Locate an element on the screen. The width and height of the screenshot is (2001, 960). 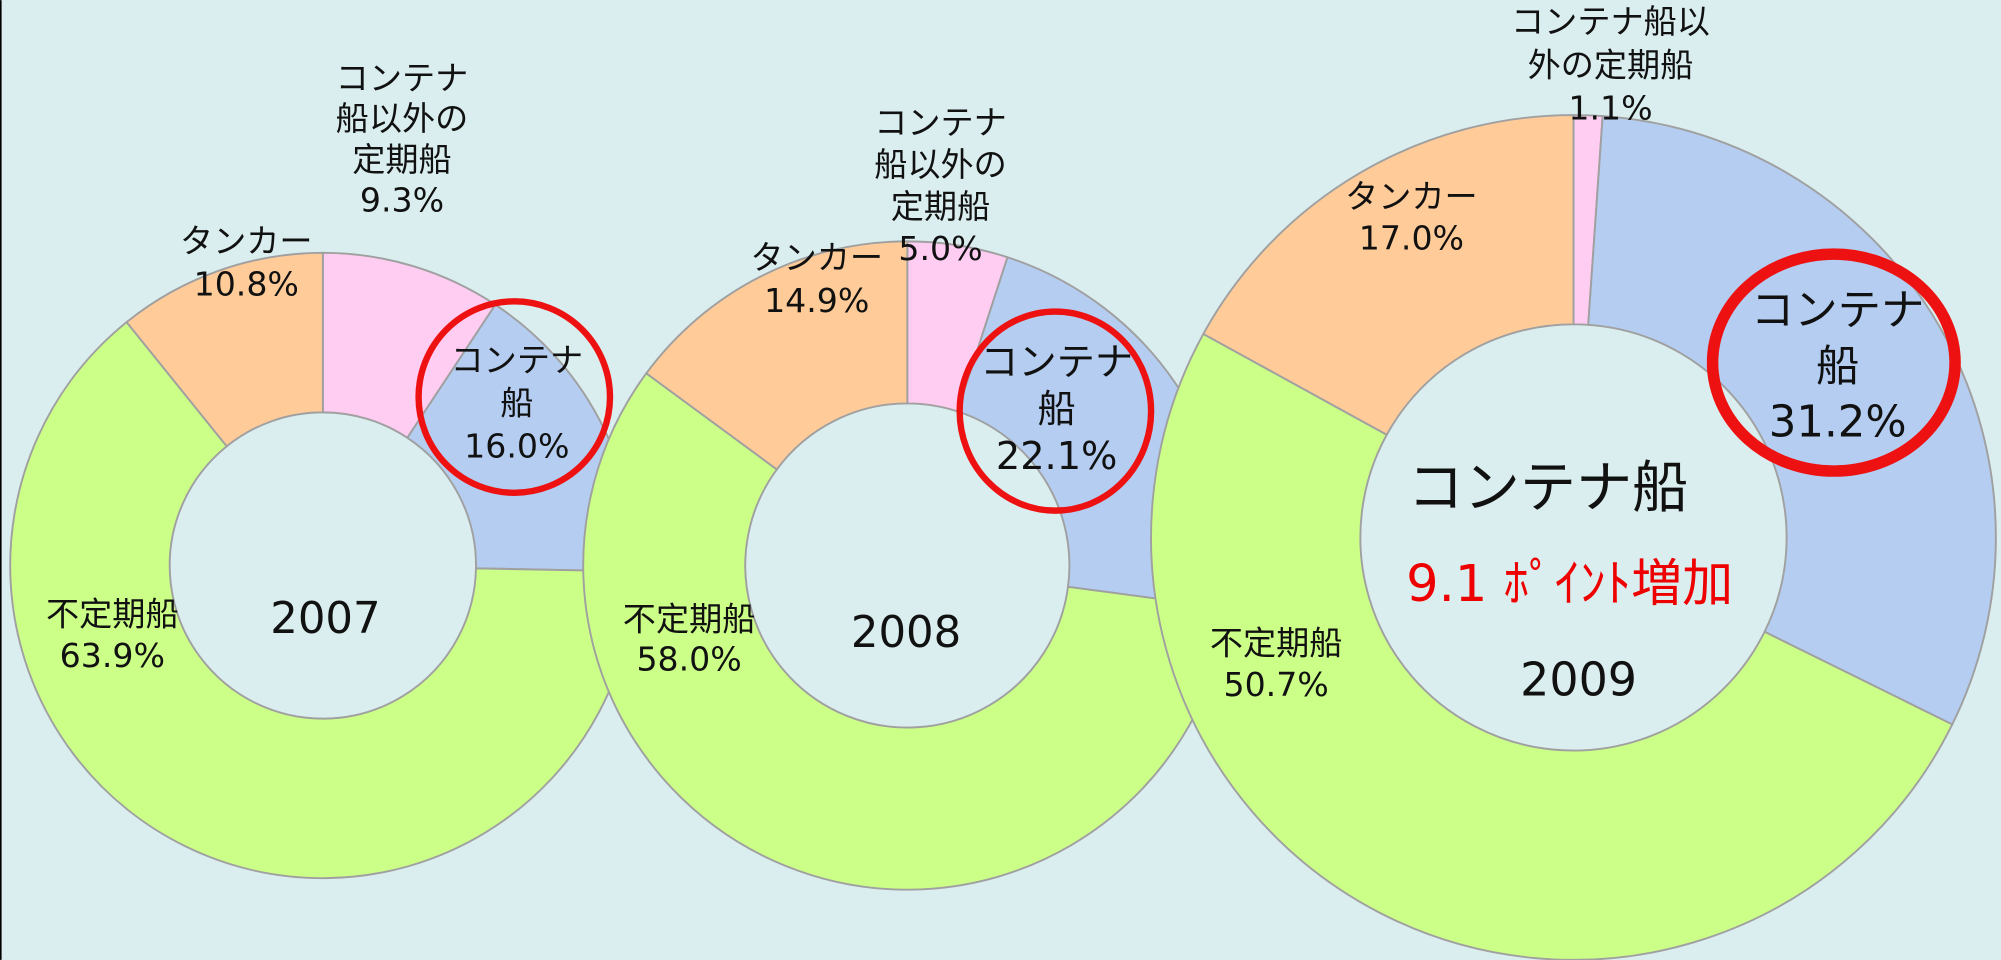
annotation: コンテナ船 is located at coordinates (1548, 488).